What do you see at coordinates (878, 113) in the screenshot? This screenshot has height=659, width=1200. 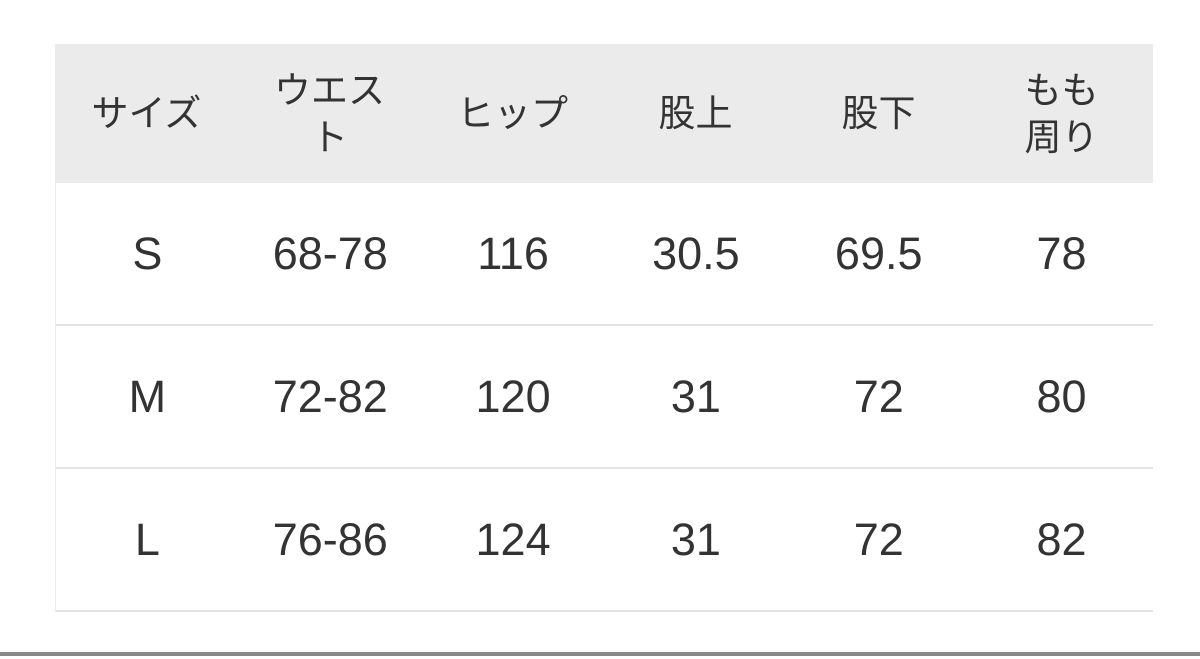 I see `header-cell-inseam: 股下` at bounding box center [878, 113].